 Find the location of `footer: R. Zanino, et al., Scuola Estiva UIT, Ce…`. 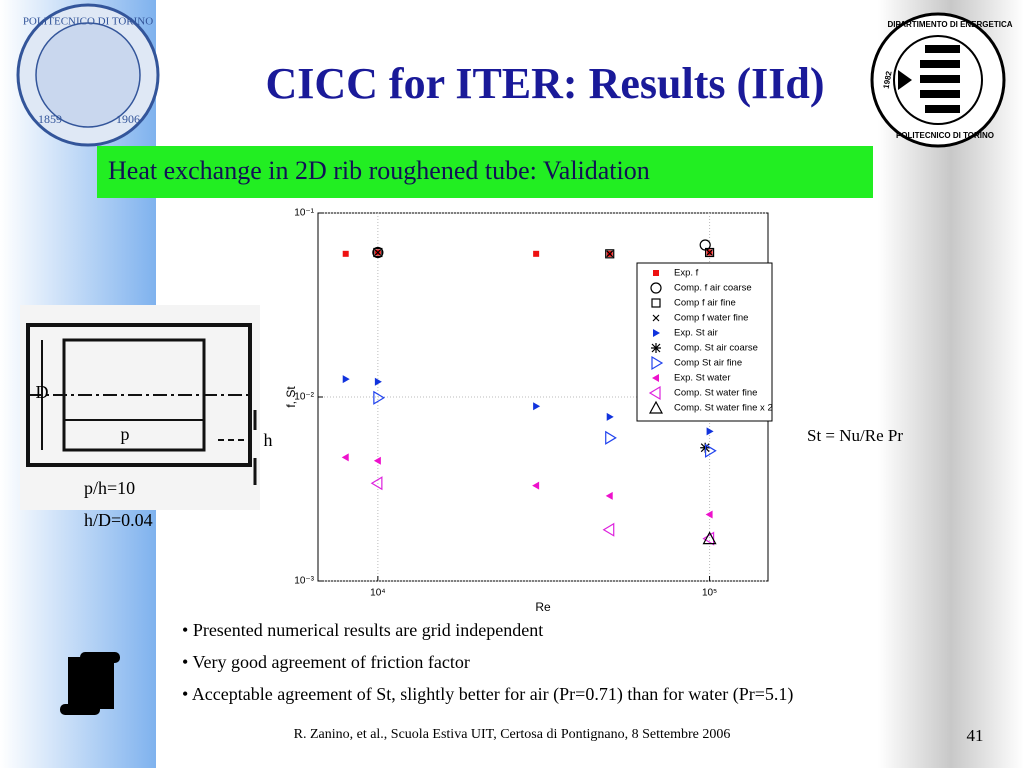

footer: R. Zanino, et al., Scuola Estiva UIT, Ce… is located at coordinates (512, 734).